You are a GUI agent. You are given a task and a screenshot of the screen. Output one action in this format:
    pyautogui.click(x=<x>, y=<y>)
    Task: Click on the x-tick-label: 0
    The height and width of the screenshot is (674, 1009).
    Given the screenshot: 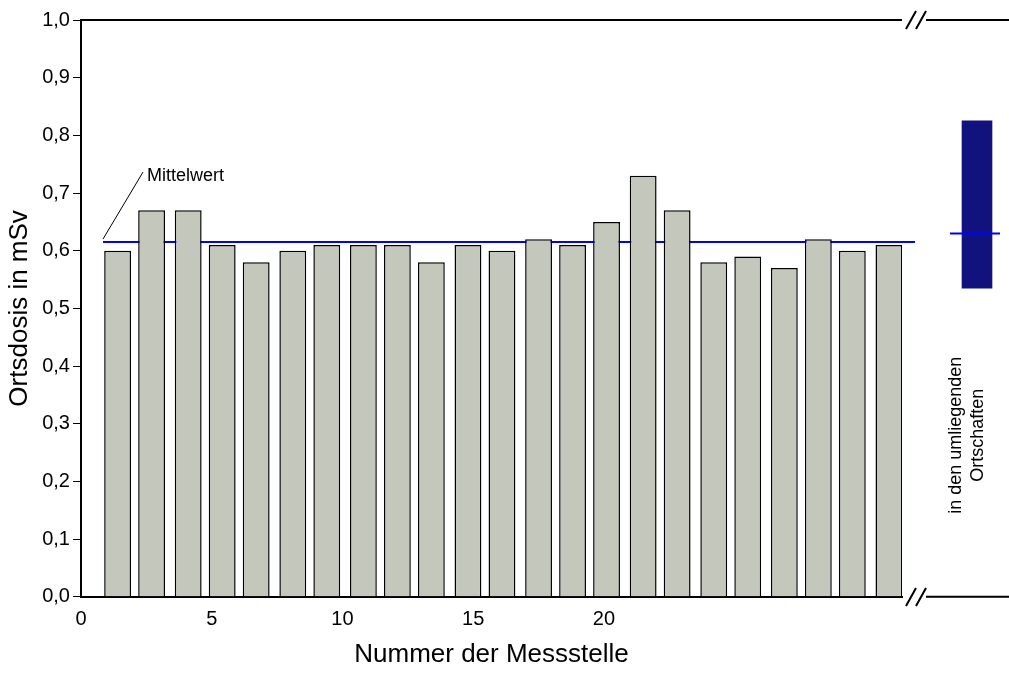 What is the action you would take?
    pyautogui.click(x=81, y=618)
    